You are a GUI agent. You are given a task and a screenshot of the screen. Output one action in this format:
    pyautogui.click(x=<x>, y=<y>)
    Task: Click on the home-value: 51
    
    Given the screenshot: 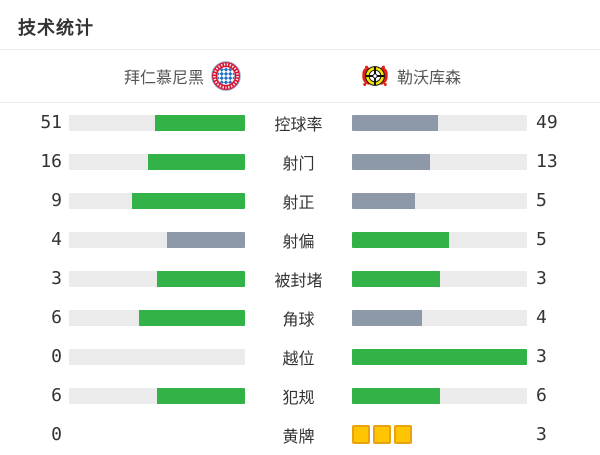 What is the action you would take?
    pyautogui.click(x=51, y=122)
    